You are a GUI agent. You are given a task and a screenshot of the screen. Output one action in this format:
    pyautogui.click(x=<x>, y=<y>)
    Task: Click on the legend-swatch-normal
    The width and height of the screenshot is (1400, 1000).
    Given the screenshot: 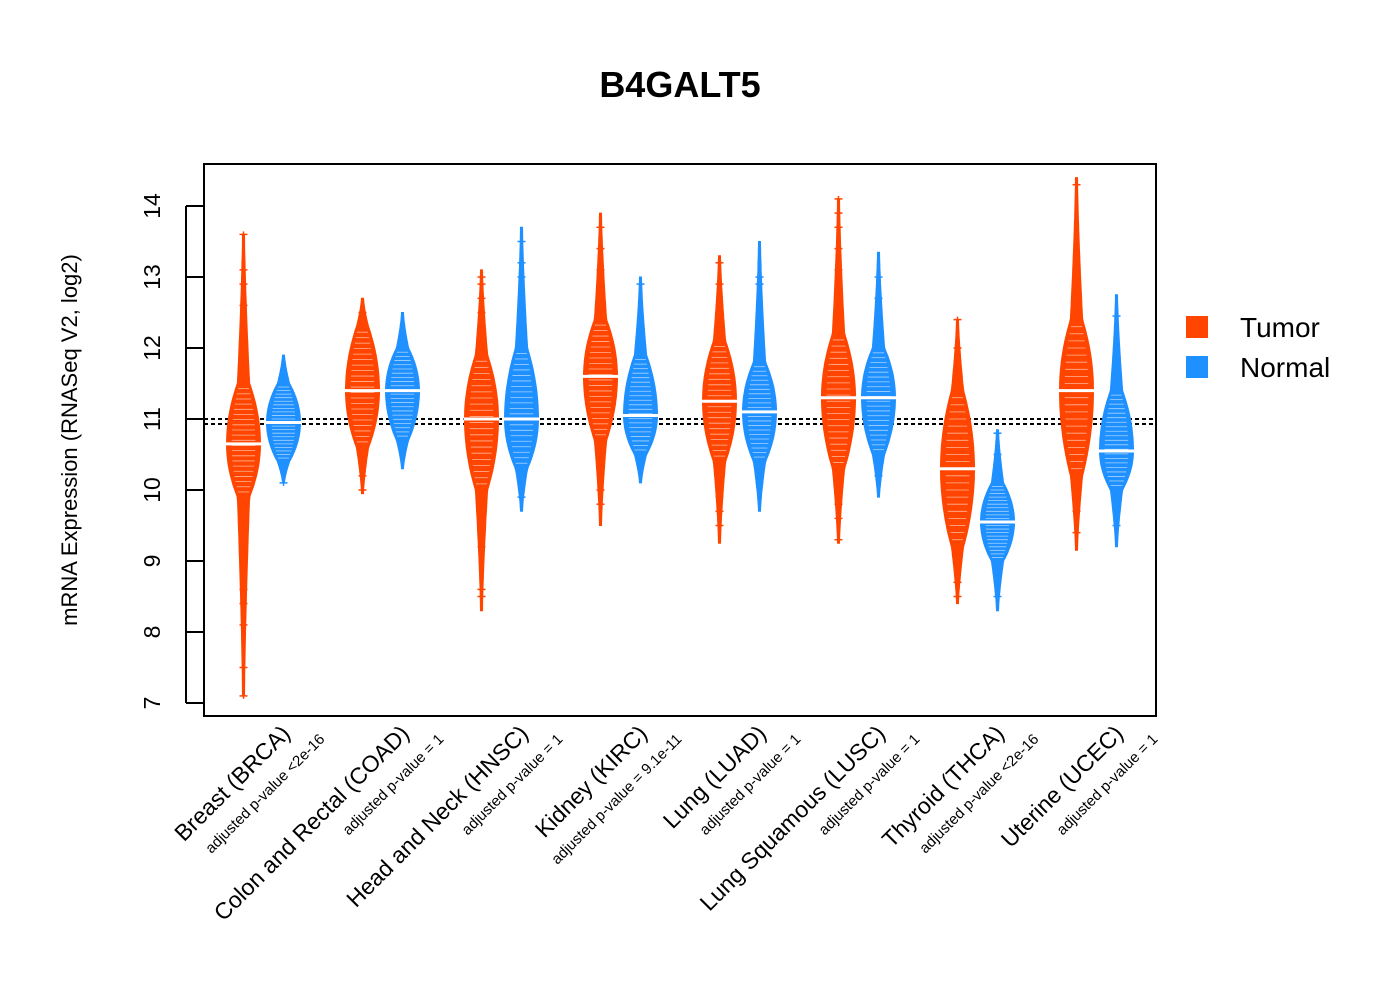 What is the action you would take?
    pyautogui.click(x=1197, y=367)
    